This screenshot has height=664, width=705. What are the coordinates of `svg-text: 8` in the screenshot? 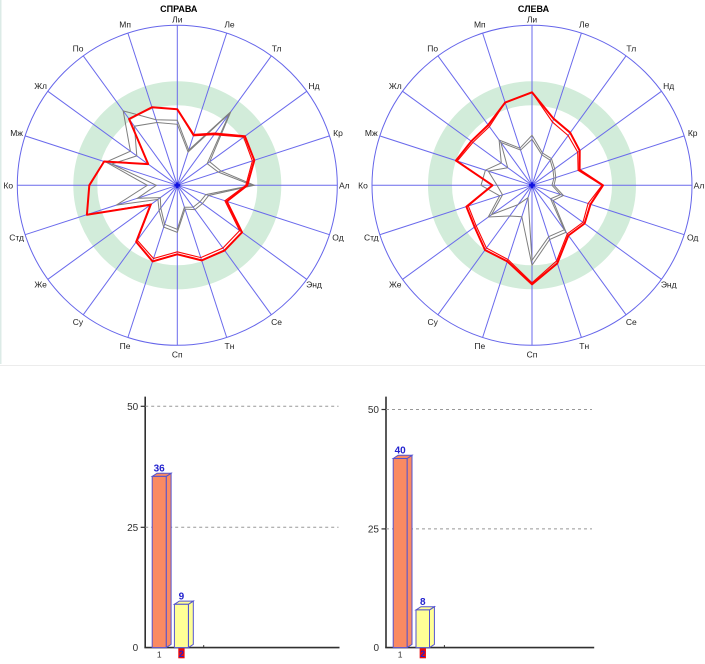 It's located at (423, 602).